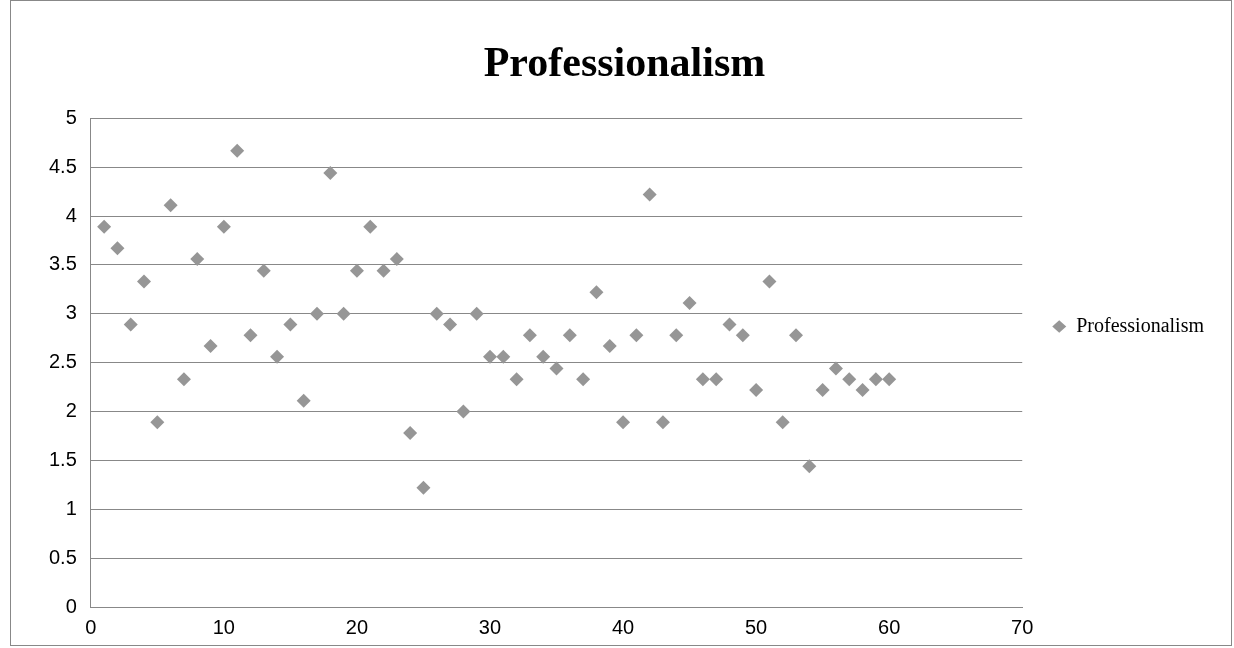 This screenshot has width=1234, height=648. I want to click on y-tick-label: 3.5, so click(62, 263).